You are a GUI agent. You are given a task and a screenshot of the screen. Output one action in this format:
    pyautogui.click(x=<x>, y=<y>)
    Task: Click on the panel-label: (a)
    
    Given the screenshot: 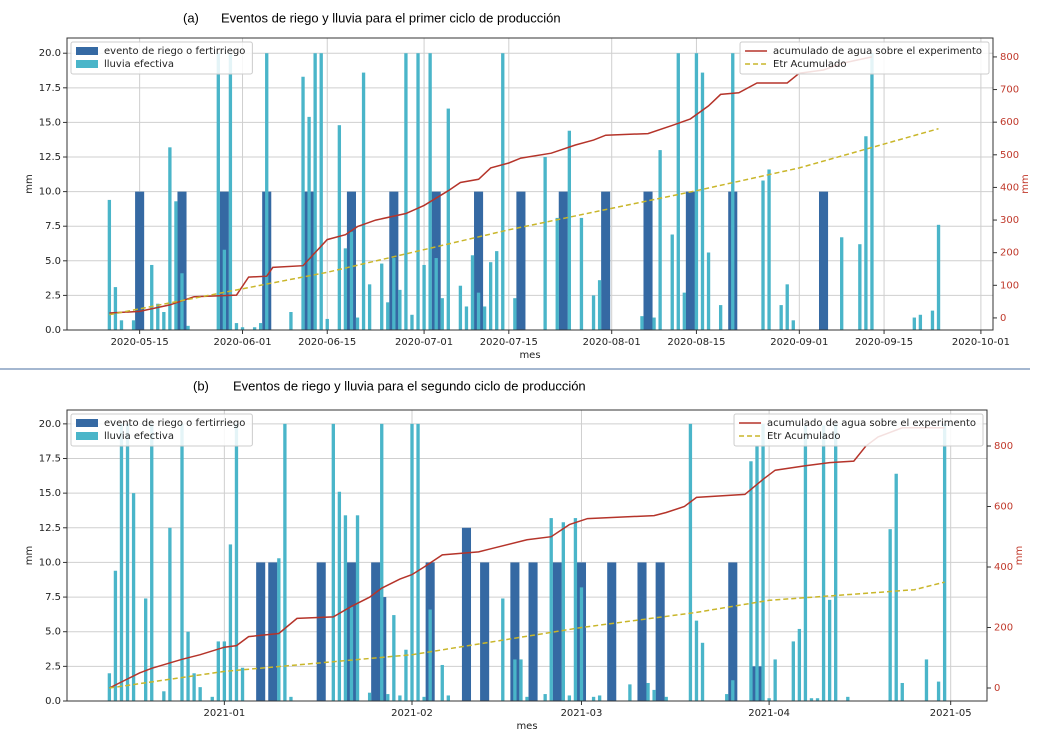 What is the action you would take?
    pyautogui.click(x=191, y=17)
    